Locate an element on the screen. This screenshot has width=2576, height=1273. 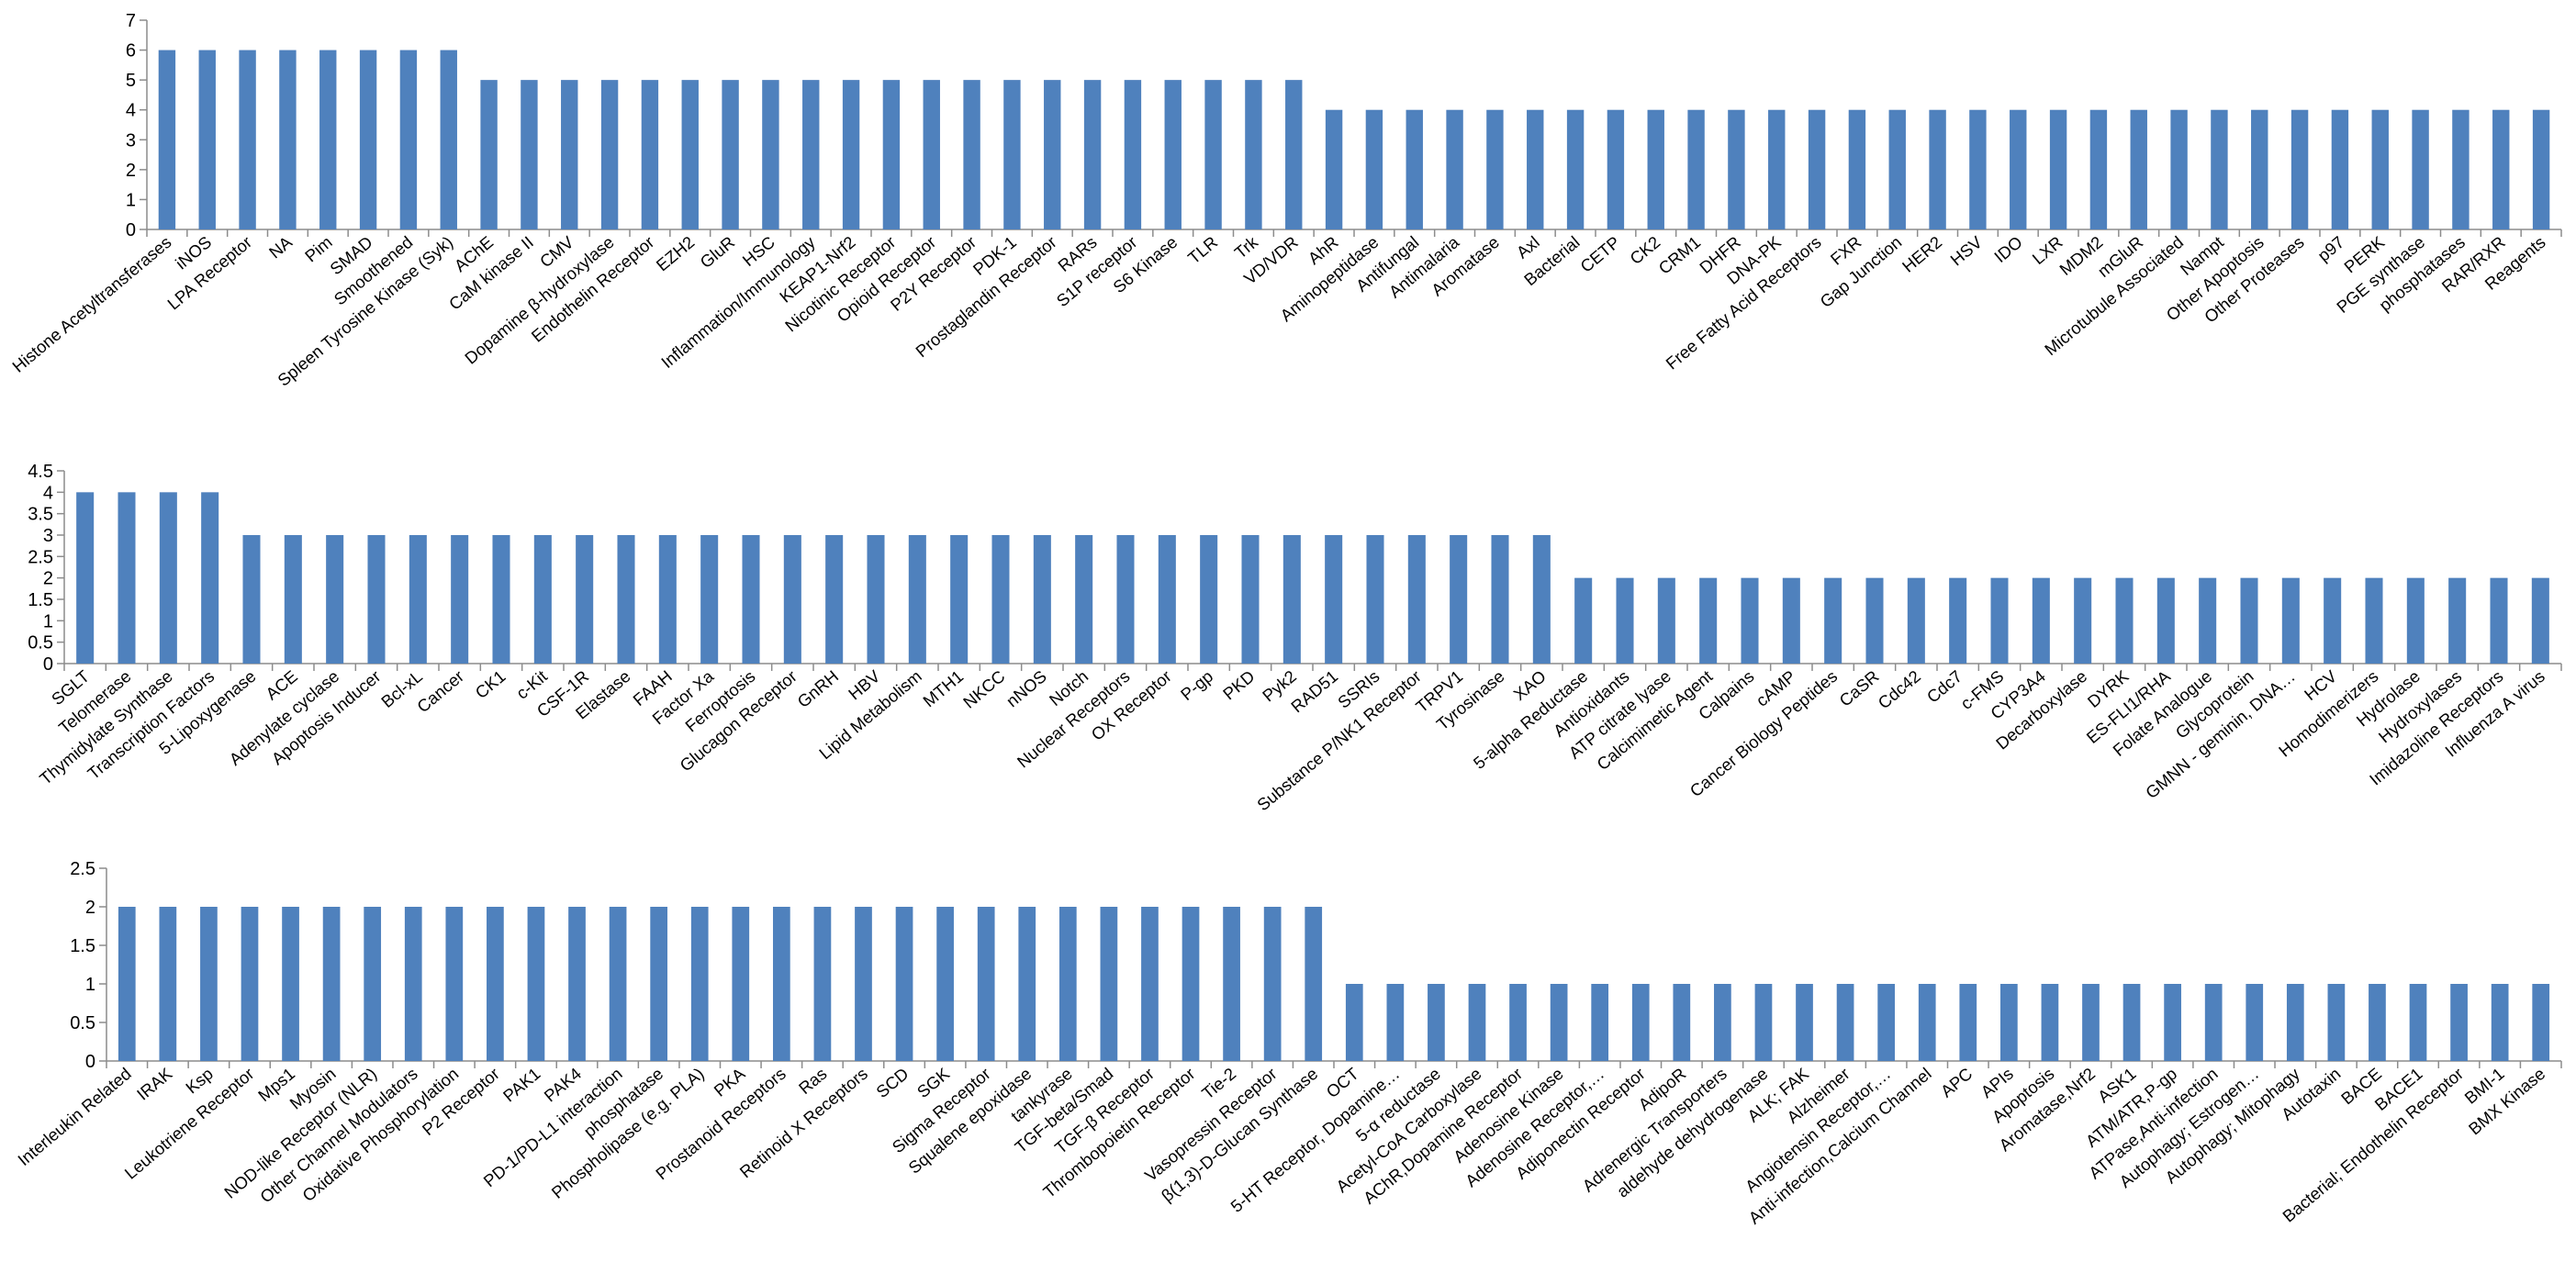
x-category-label: APC is located at coordinates (1957, 1082).